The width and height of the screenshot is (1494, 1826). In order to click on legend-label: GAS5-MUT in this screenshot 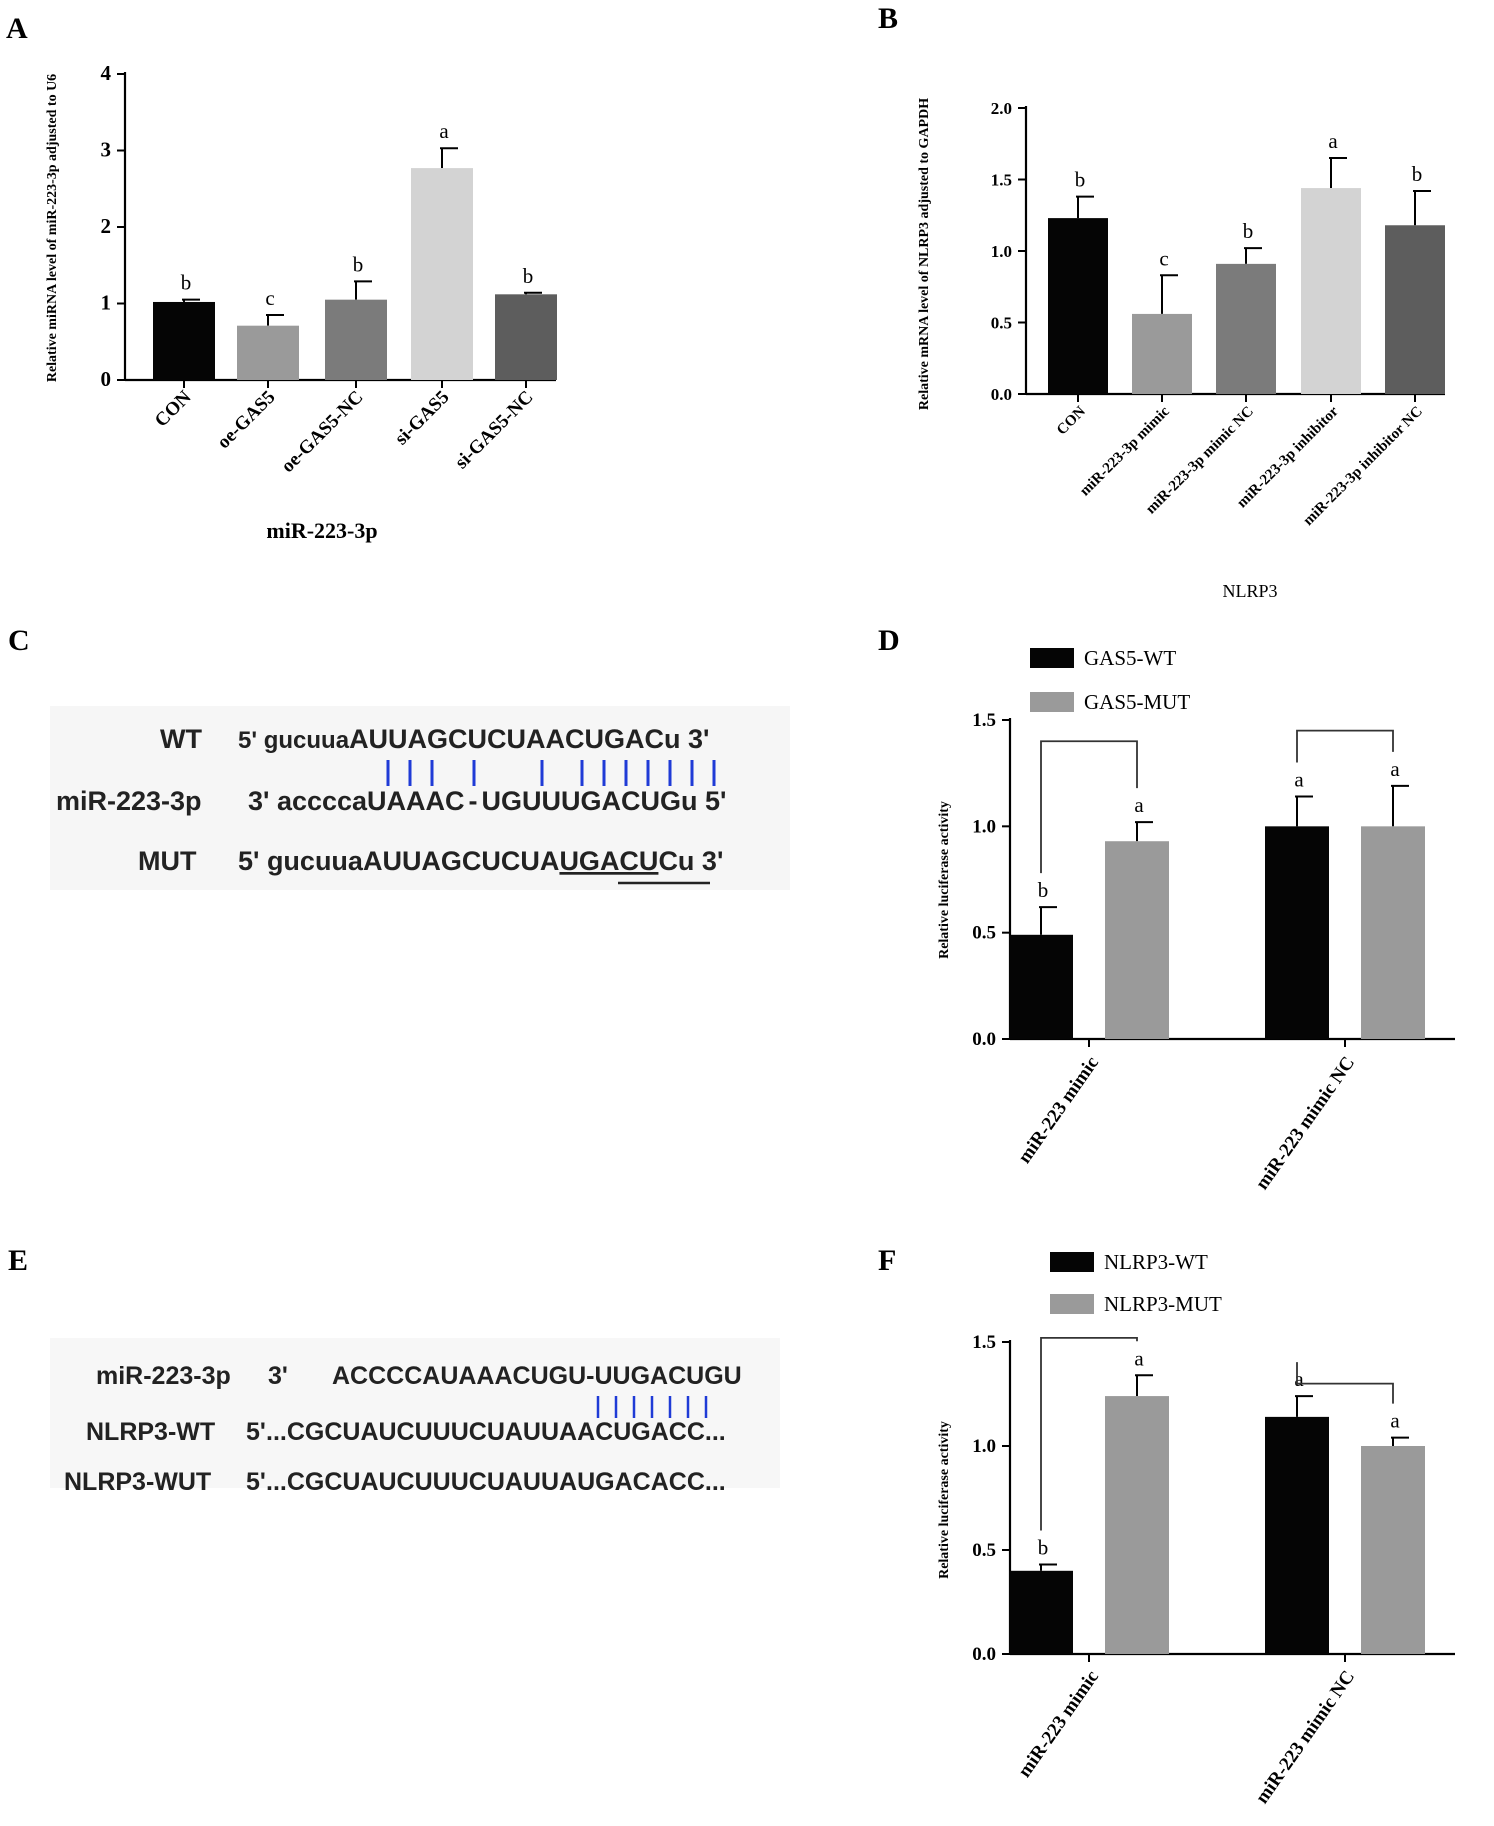, I will do `click(1137, 702)`.